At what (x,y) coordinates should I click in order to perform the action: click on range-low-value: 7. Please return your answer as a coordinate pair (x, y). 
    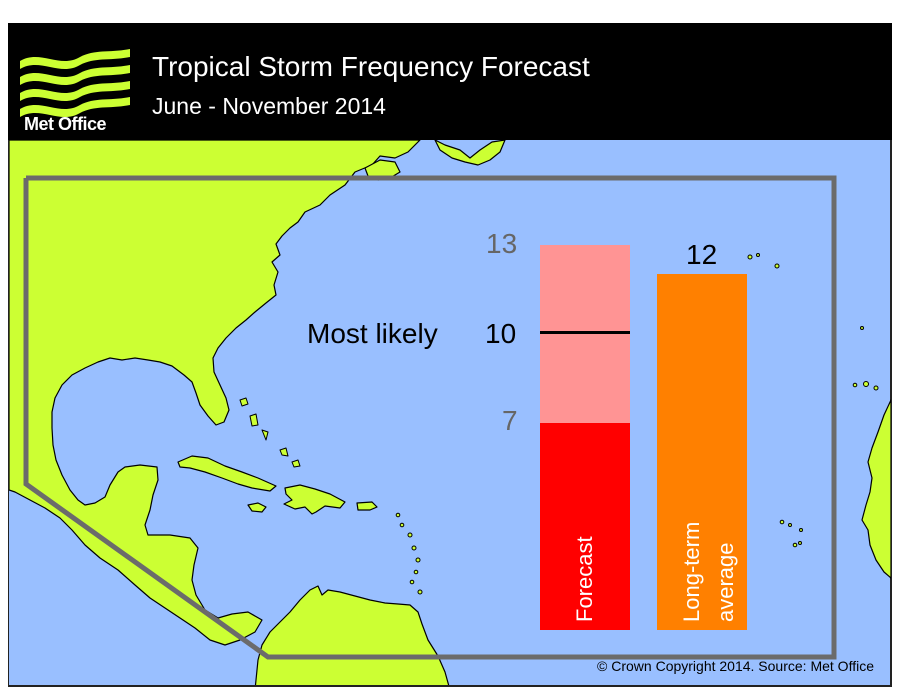
    Looking at the image, I should click on (510, 420).